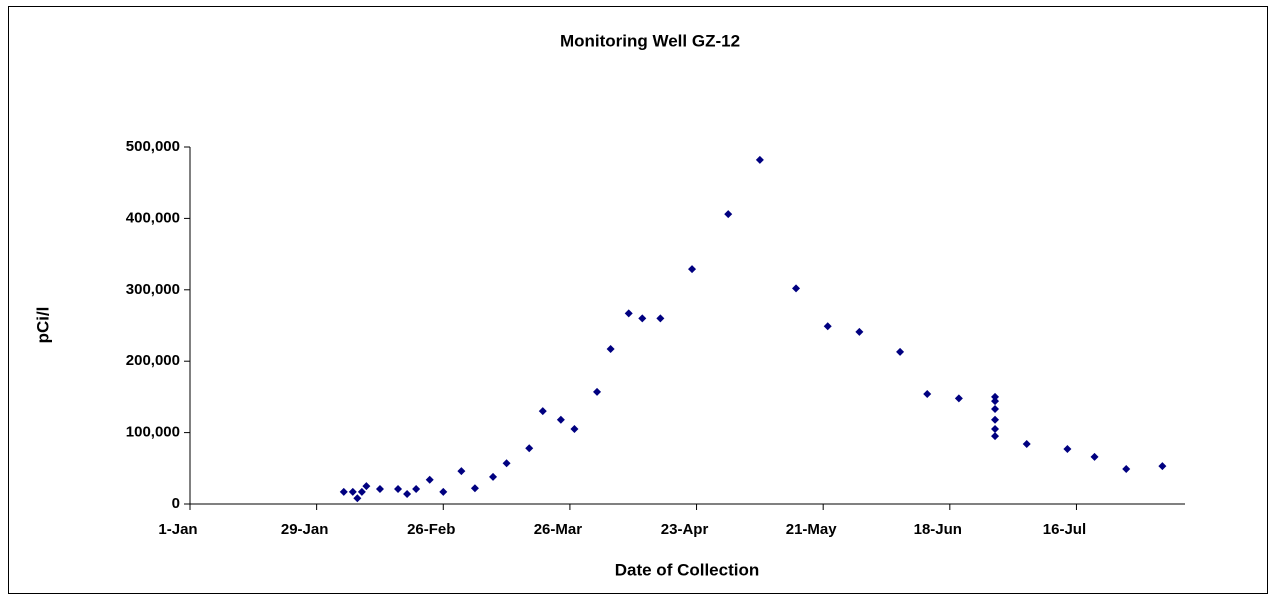 This screenshot has width=1276, height=600. I want to click on x-axis-title: Date of Collection, so click(687, 569).